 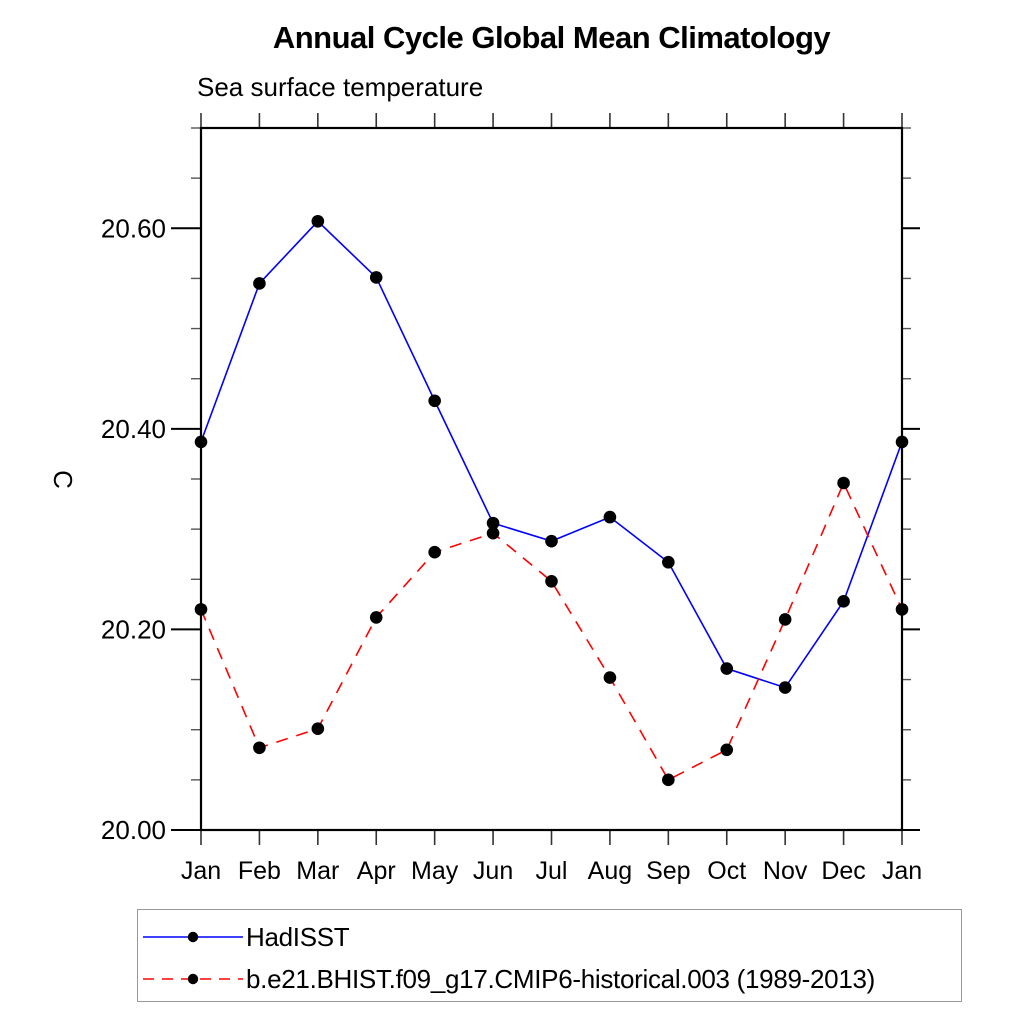 What do you see at coordinates (259, 871) in the screenshot?
I see `x-tick-label: Feb` at bounding box center [259, 871].